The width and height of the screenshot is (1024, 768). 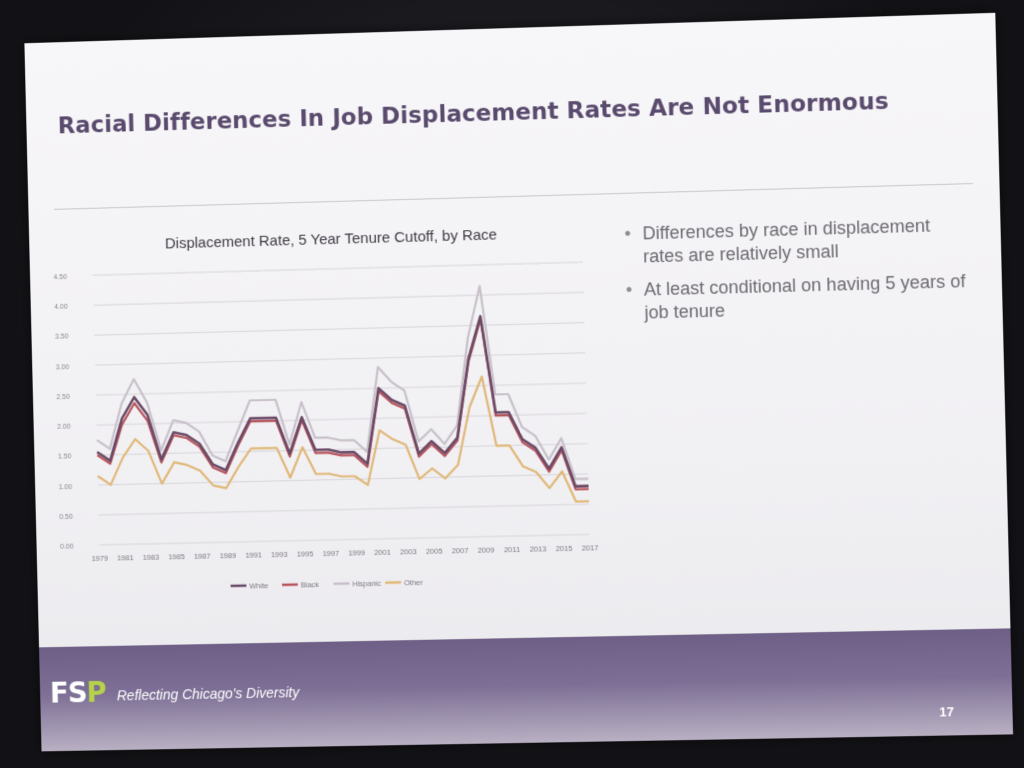 I want to click on x-tick-label: 1985, so click(x=176, y=556).